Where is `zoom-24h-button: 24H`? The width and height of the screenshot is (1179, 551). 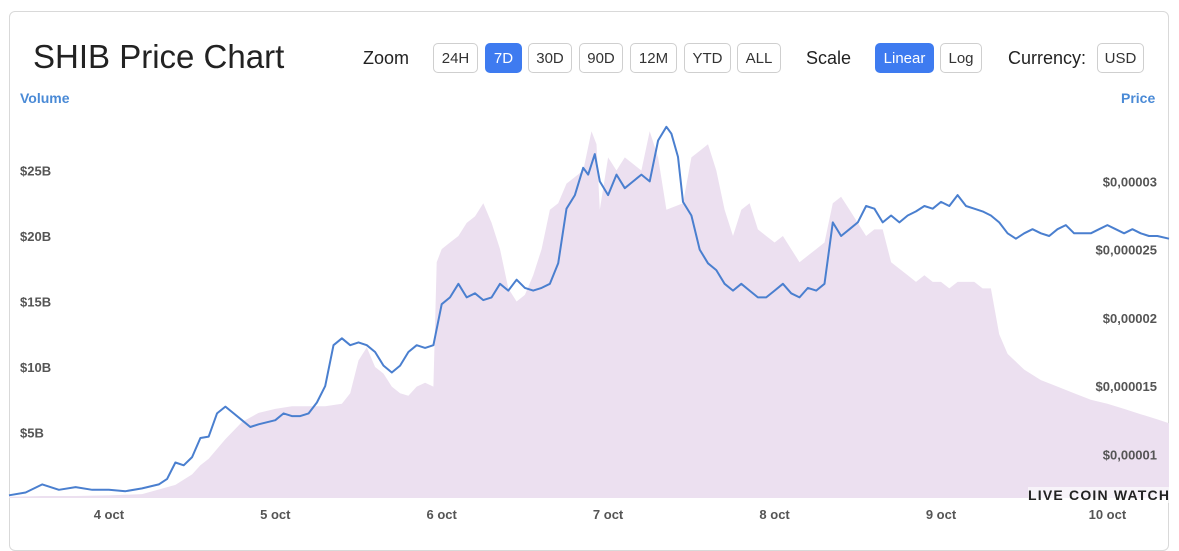
zoom-24h-button: 24H is located at coordinates (455, 58).